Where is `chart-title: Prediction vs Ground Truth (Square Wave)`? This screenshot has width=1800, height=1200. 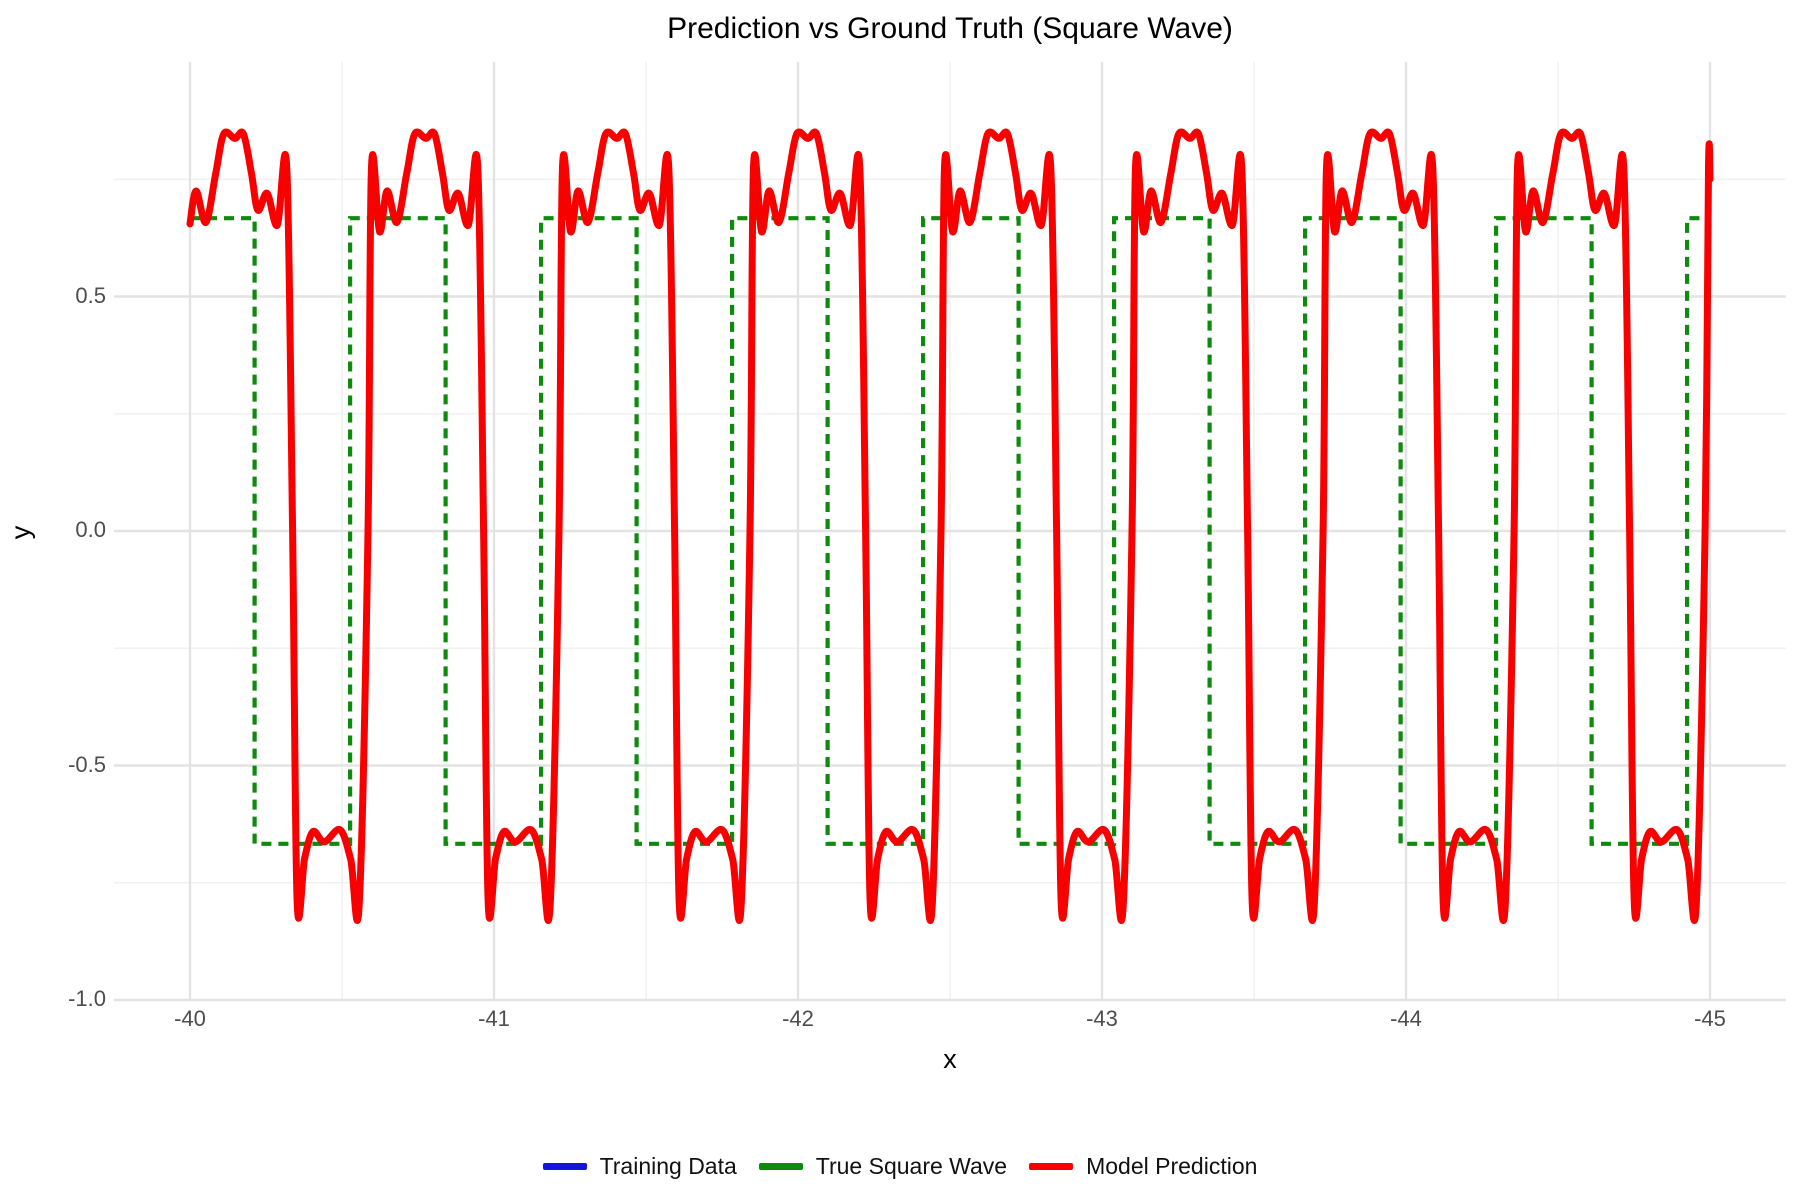 chart-title: Prediction vs Ground Truth (Square Wave) is located at coordinates (950, 28).